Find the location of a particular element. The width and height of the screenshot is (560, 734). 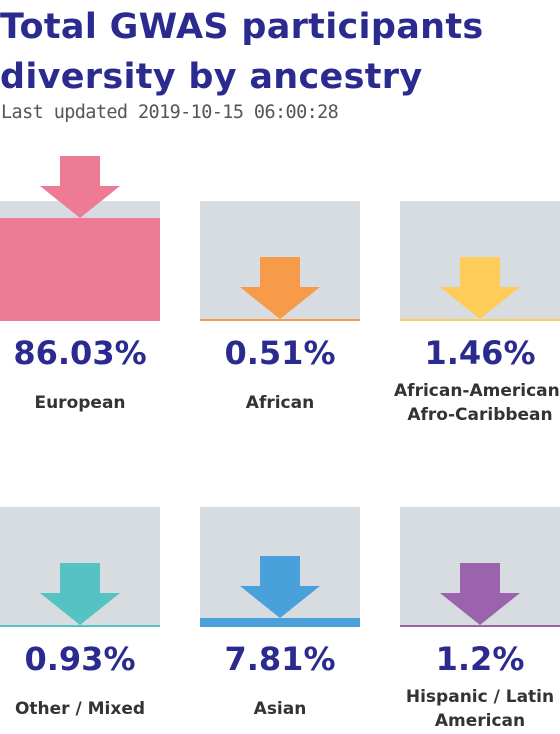

category-label-line: African-American/ is located at coordinates (477, 391).